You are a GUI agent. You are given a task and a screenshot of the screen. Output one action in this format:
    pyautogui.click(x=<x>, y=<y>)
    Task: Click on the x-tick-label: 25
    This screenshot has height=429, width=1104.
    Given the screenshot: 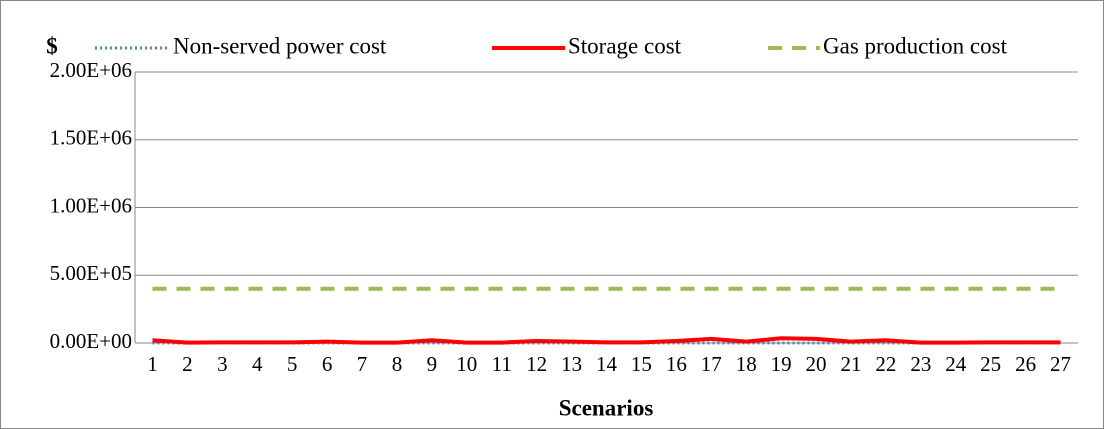 What is the action you would take?
    pyautogui.click(x=990, y=364)
    